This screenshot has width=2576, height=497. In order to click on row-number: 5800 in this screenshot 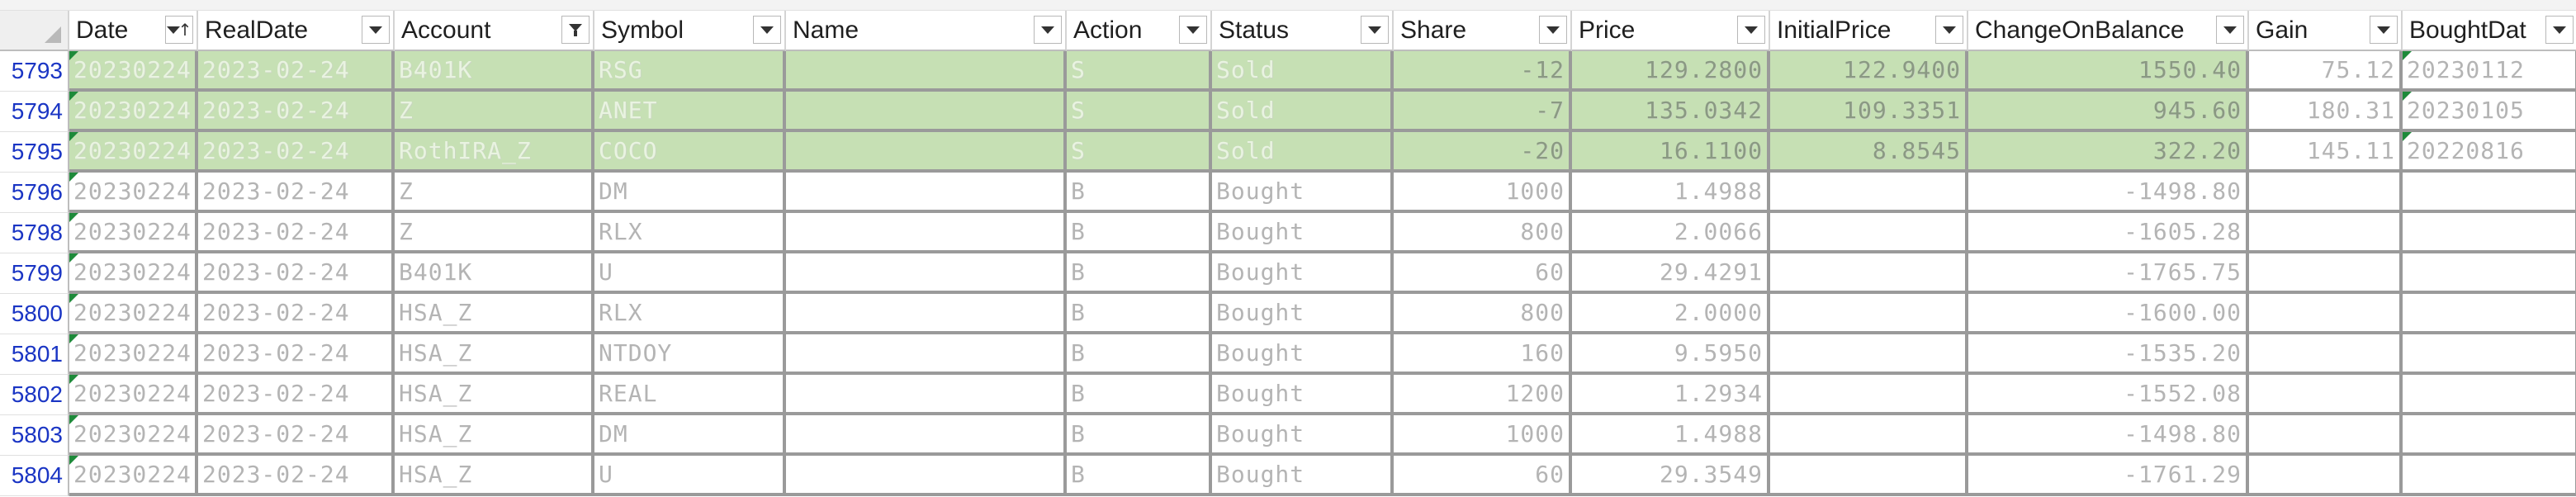, I will do `click(34, 314)`.